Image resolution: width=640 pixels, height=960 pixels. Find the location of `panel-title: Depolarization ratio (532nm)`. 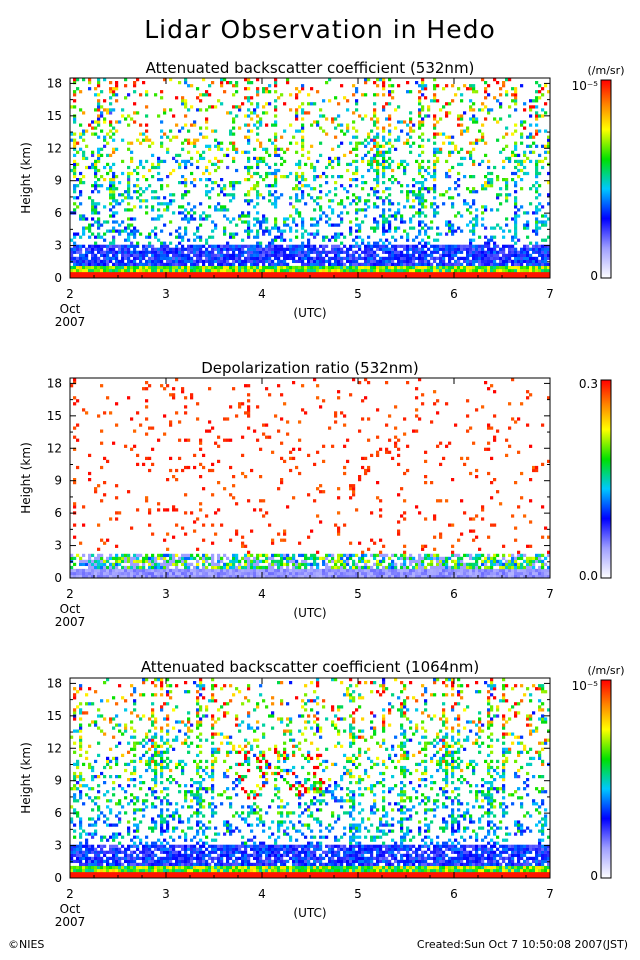

panel-title: Depolarization ratio (532nm) is located at coordinates (310, 368).